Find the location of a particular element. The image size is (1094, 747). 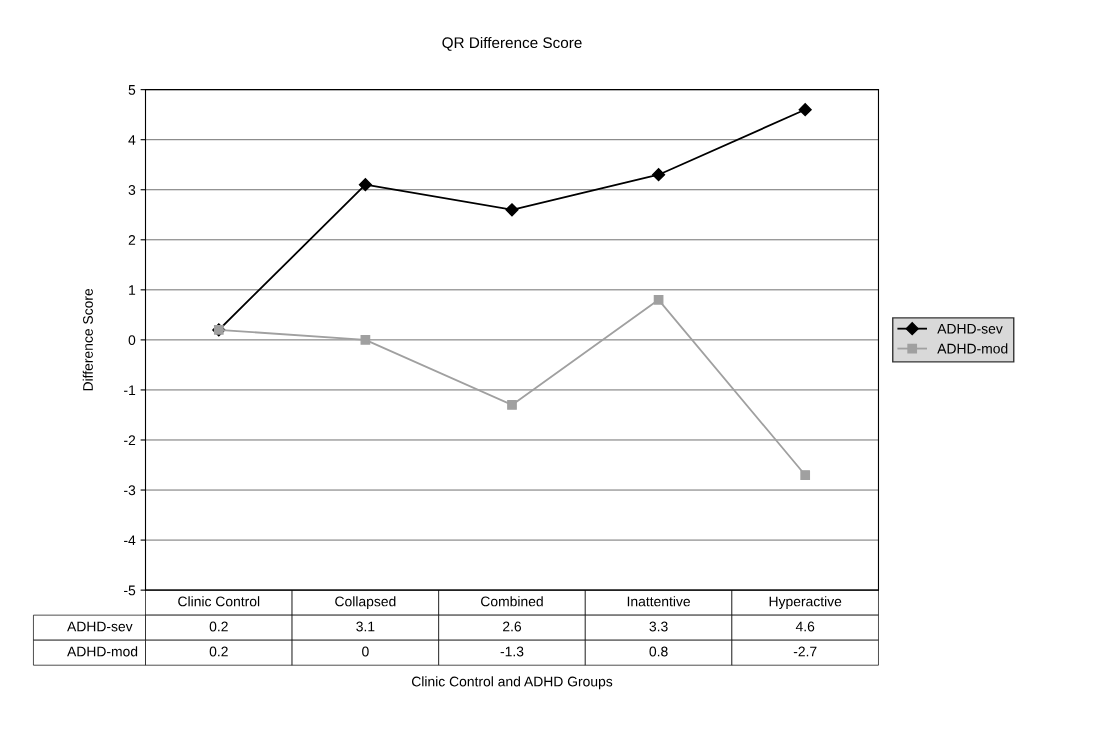

legend-label: ADHD-sev is located at coordinates (970, 328).